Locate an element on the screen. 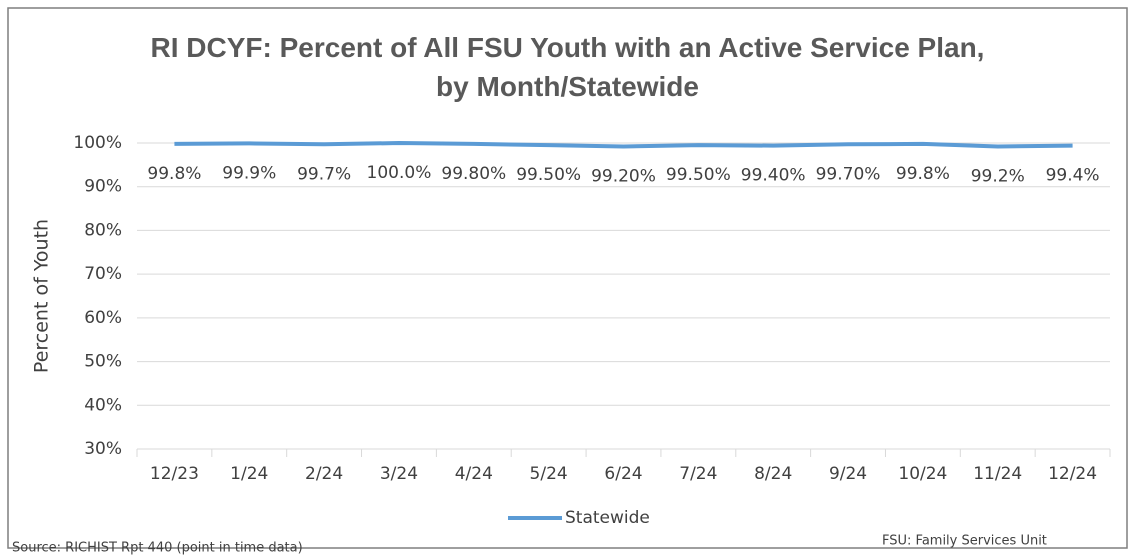 This screenshot has height=558, width=1135. x-tick-label: 8/24 is located at coordinates (773, 474).